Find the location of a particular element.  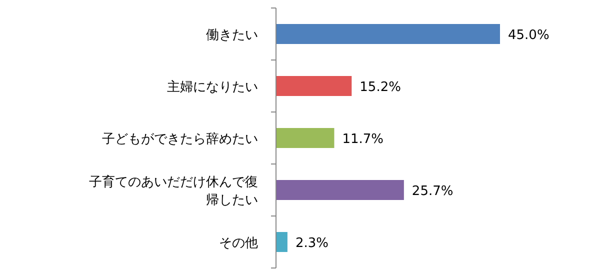

data-label: 45.0% is located at coordinates (529, 35).